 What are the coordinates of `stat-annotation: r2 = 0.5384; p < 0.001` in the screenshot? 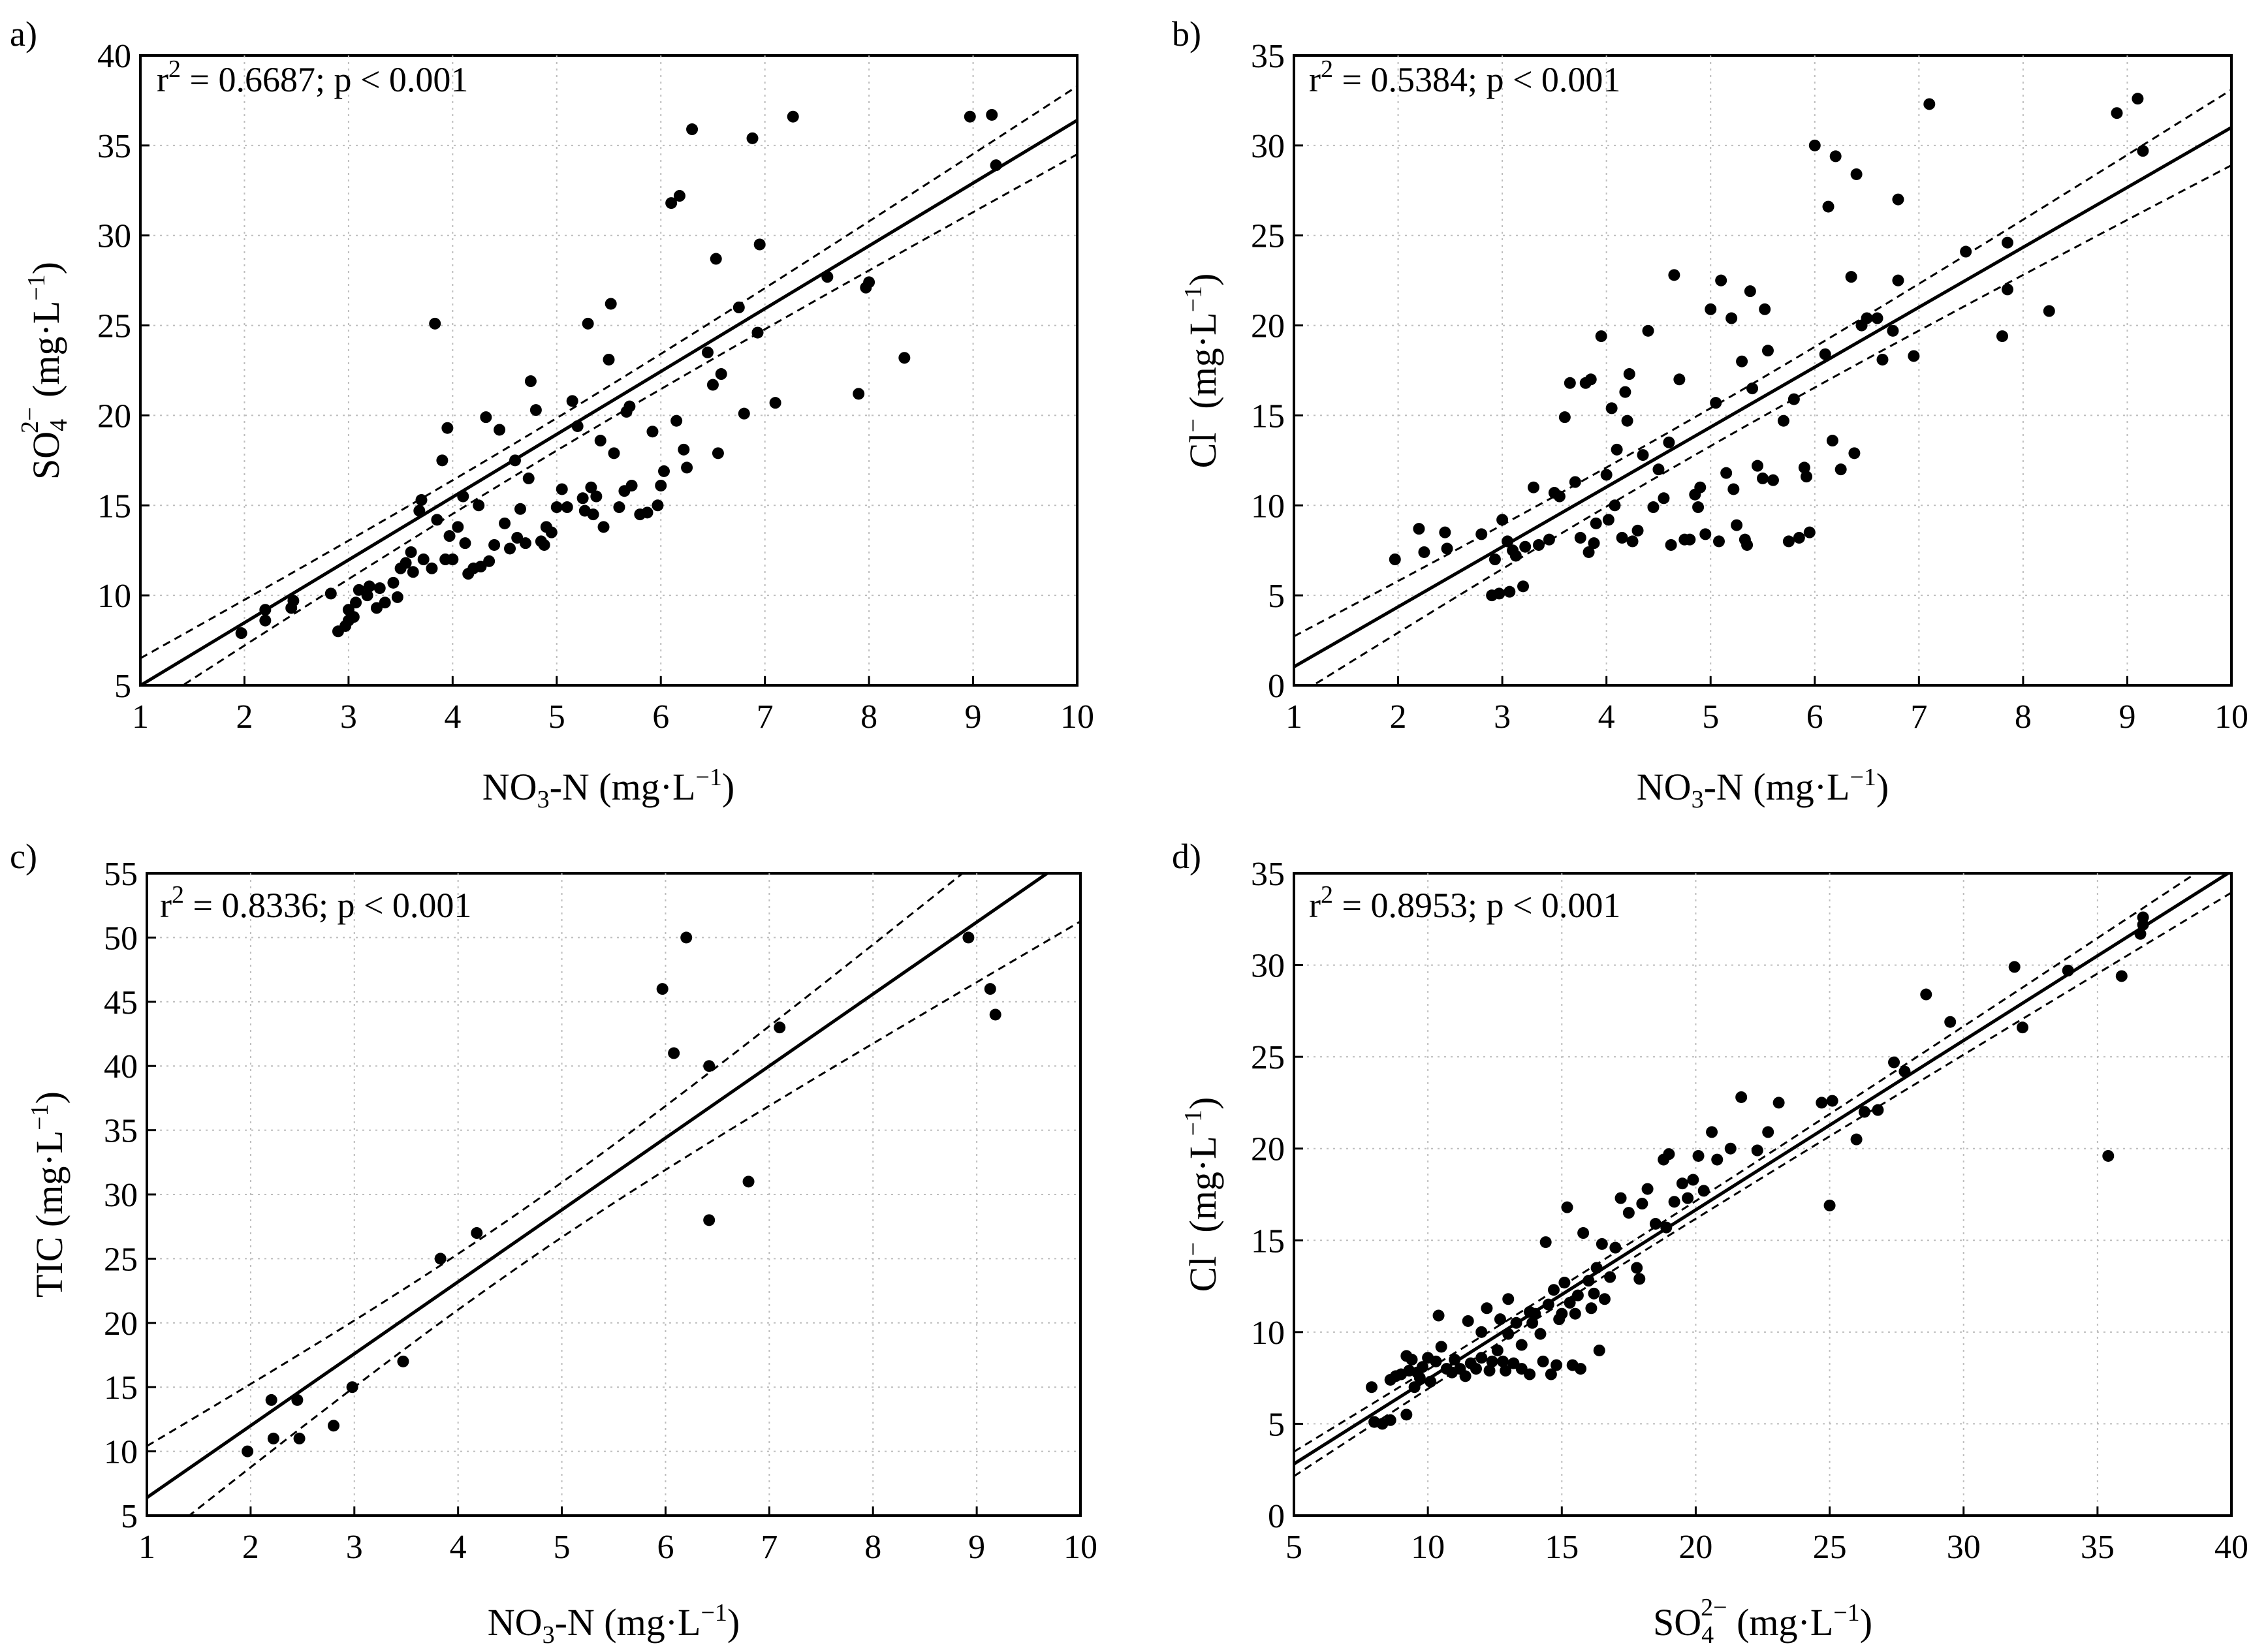 It's located at (1464, 77).